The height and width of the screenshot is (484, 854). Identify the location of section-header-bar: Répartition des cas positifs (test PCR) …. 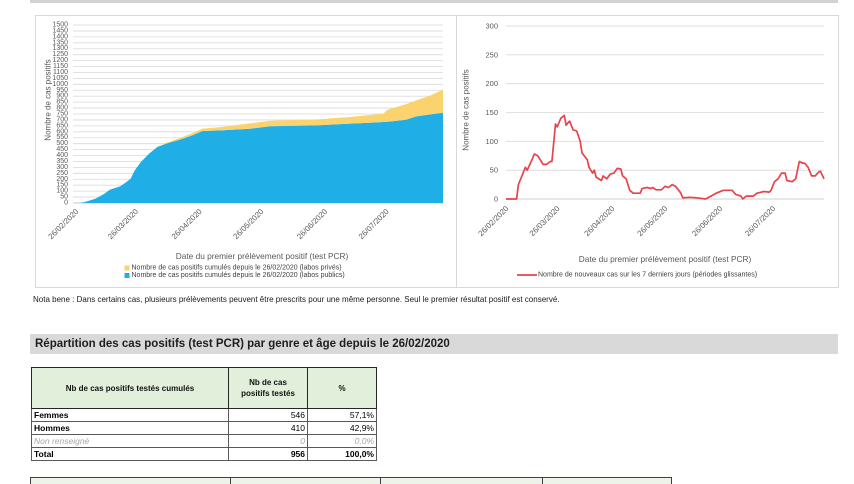
(434, 344).